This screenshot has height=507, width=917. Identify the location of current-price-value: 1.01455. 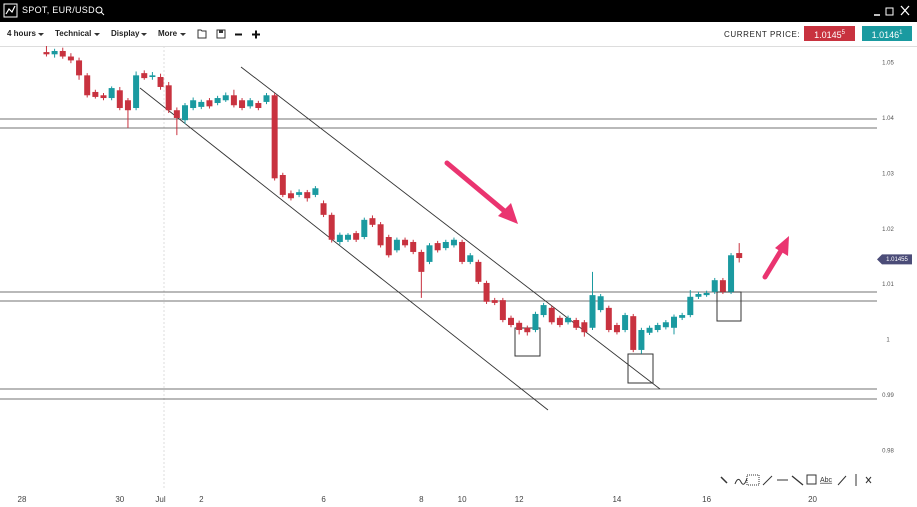
(897, 260).